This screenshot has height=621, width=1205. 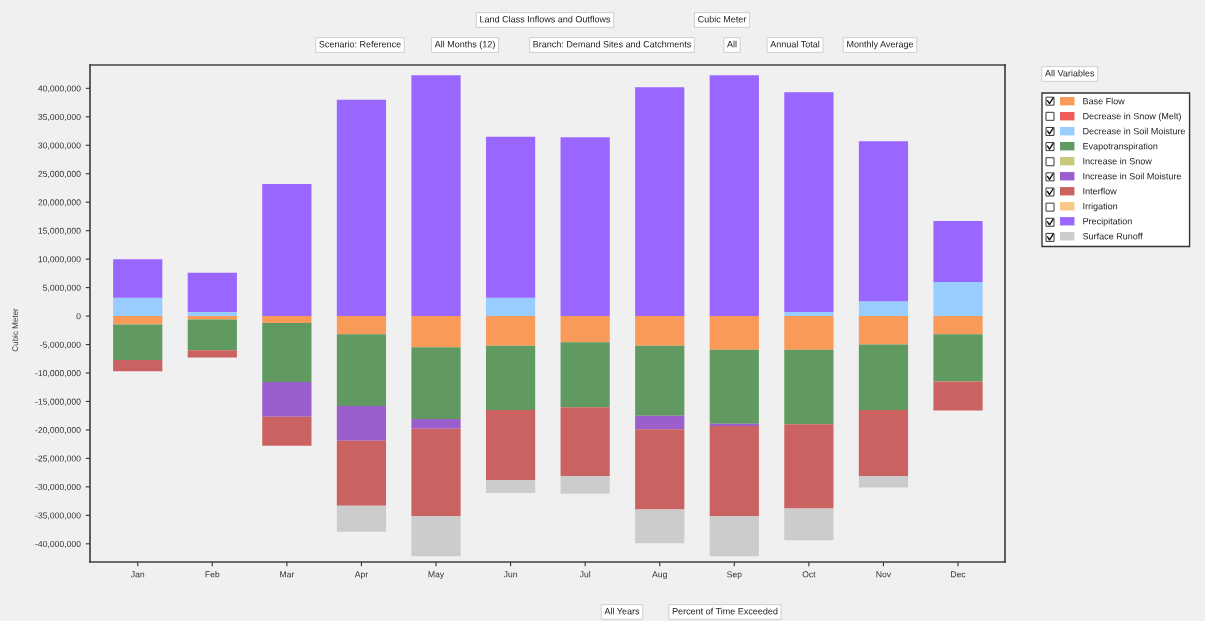 I want to click on y-tick-label: 15,000,000, so click(x=59, y=231).